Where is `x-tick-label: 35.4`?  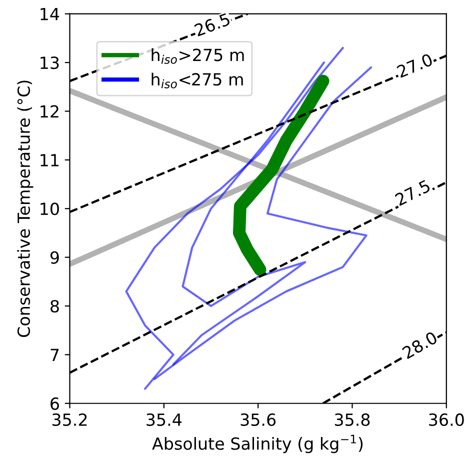
x-tick-label: 35.4 is located at coordinates (164, 419).